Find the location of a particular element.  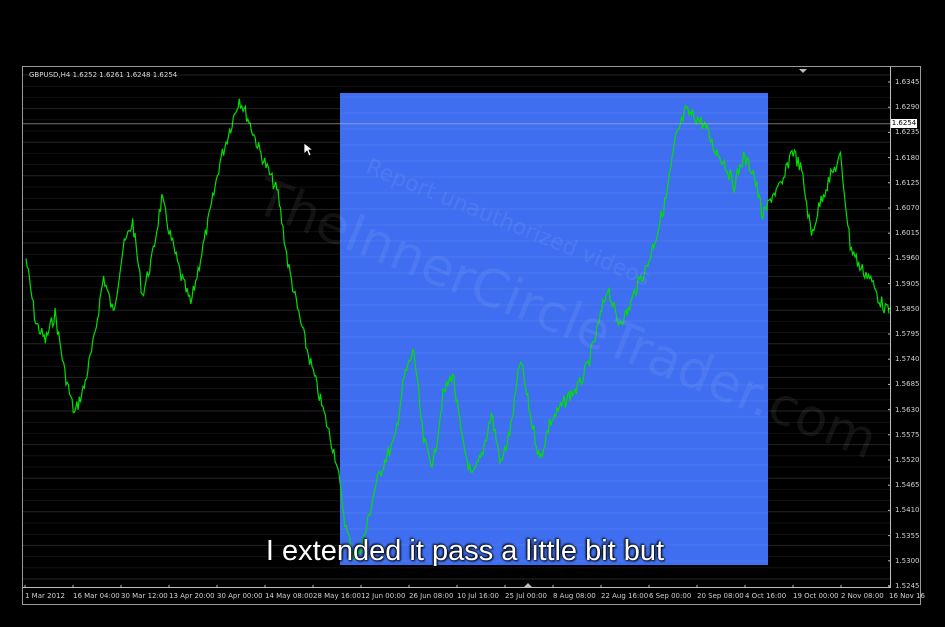

price-tick-label: 1.6345 is located at coordinates (907, 82).